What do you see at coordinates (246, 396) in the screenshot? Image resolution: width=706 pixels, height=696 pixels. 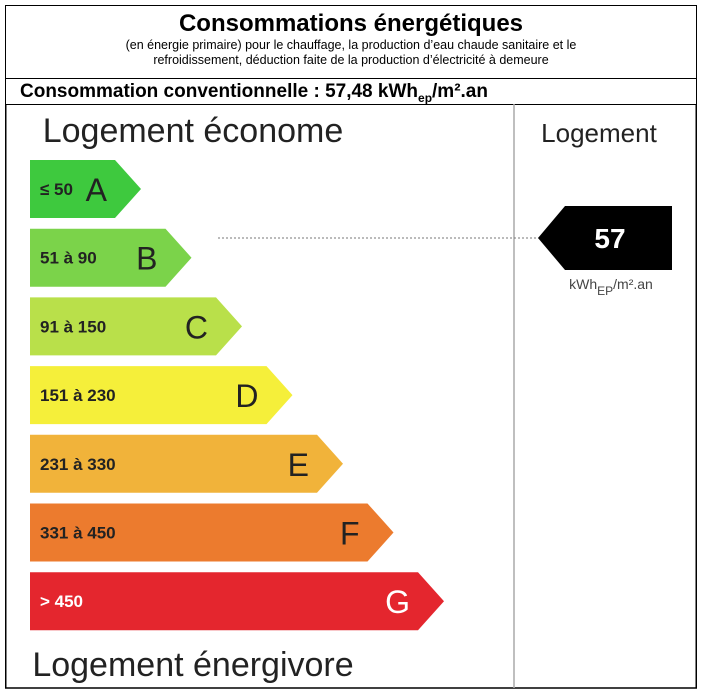 I see `band-letter: D` at bounding box center [246, 396].